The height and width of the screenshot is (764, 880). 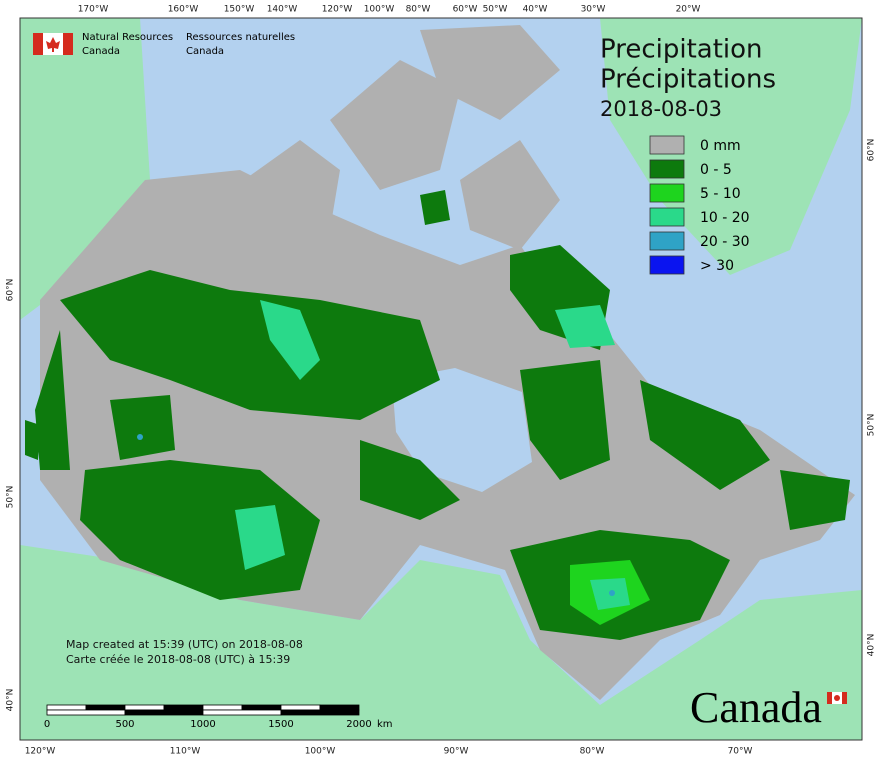 What do you see at coordinates (185, 752) in the screenshot?
I see `bottom-longitude: 110°W` at bounding box center [185, 752].